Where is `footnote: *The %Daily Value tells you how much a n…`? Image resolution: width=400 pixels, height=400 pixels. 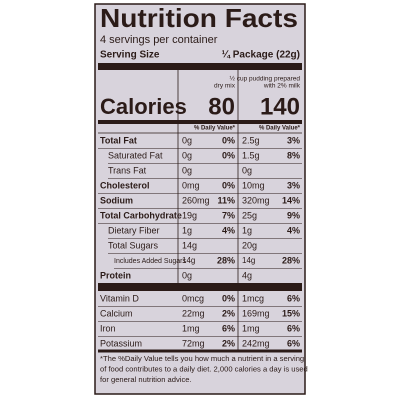
footnote: *The %Daily Value tells you how much a n… is located at coordinates (202, 358).